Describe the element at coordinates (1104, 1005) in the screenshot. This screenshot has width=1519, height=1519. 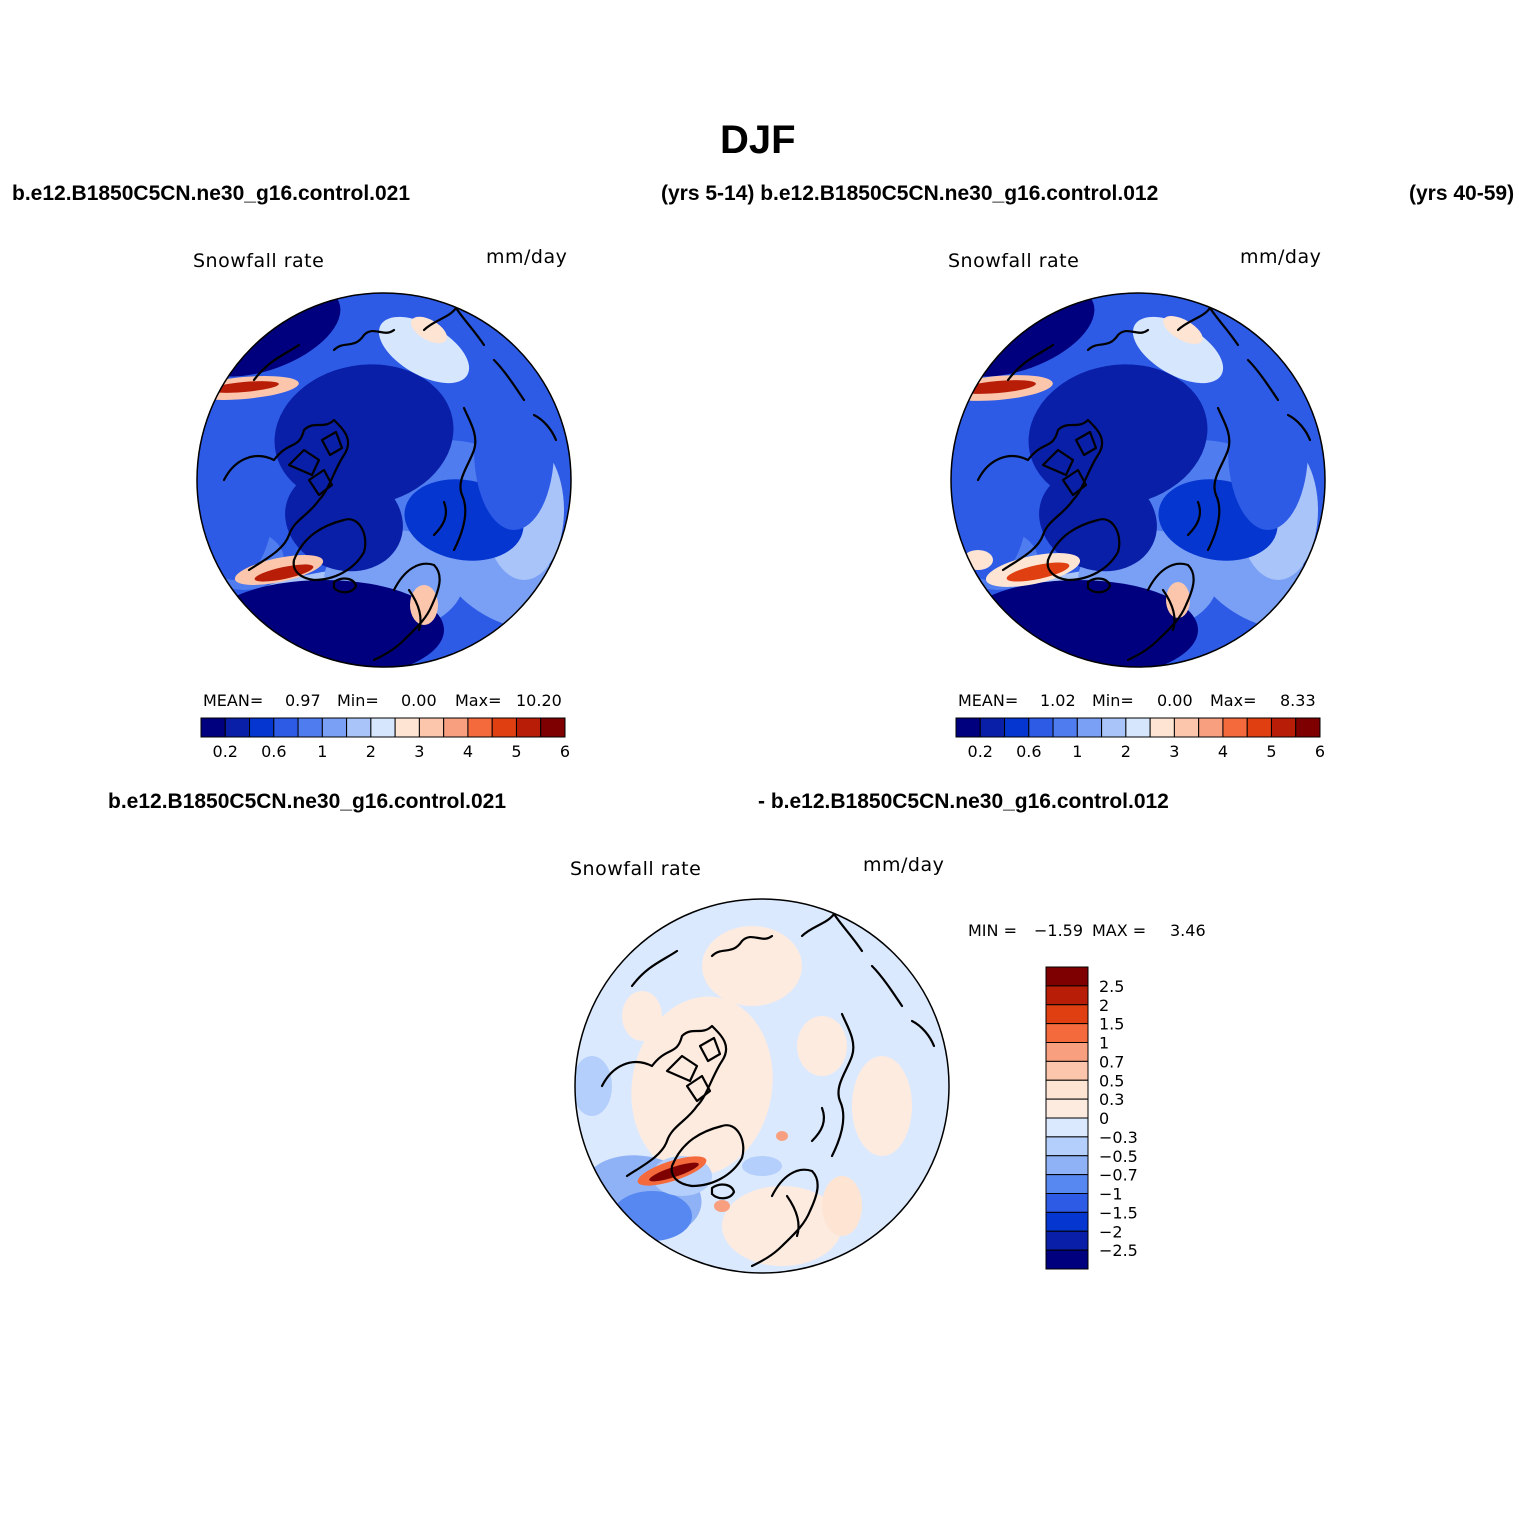
I see `colorbar-tick-label: 2` at that location.